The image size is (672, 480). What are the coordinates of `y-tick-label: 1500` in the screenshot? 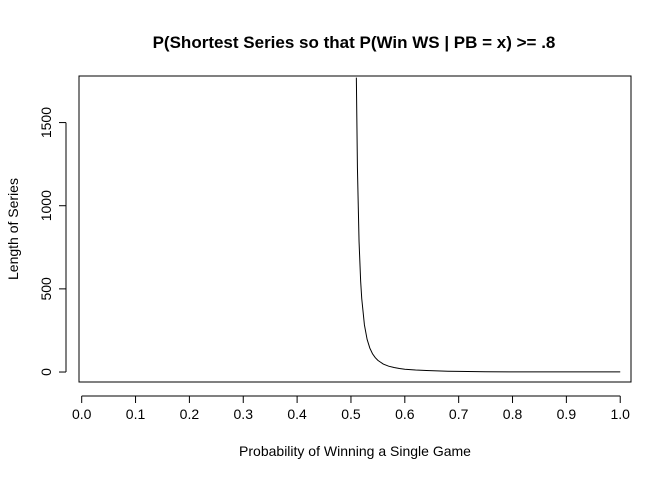 It's located at (46, 122).